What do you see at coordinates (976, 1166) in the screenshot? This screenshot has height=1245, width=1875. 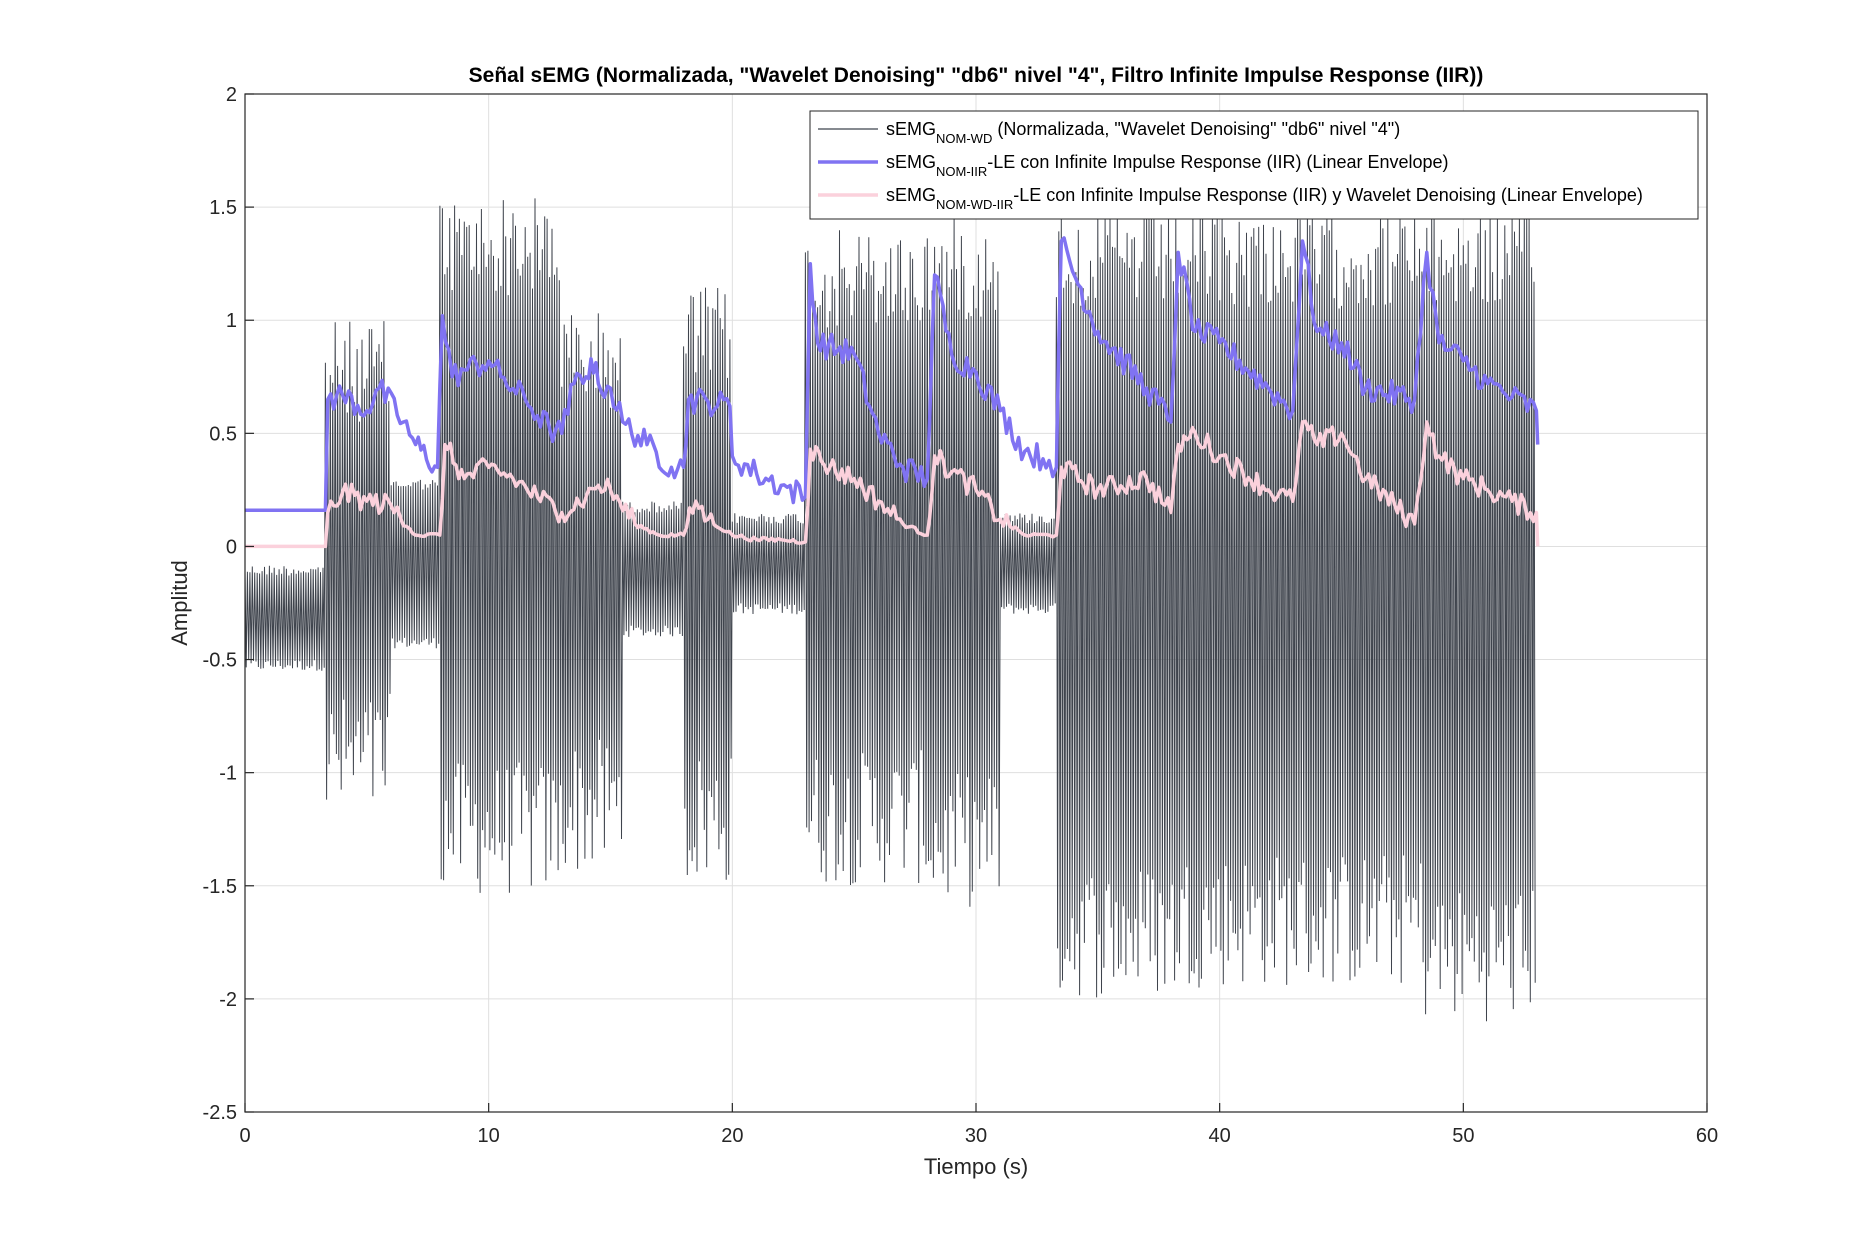 I see `x-axis-label: Tiempo (s)` at bounding box center [976, 1166].